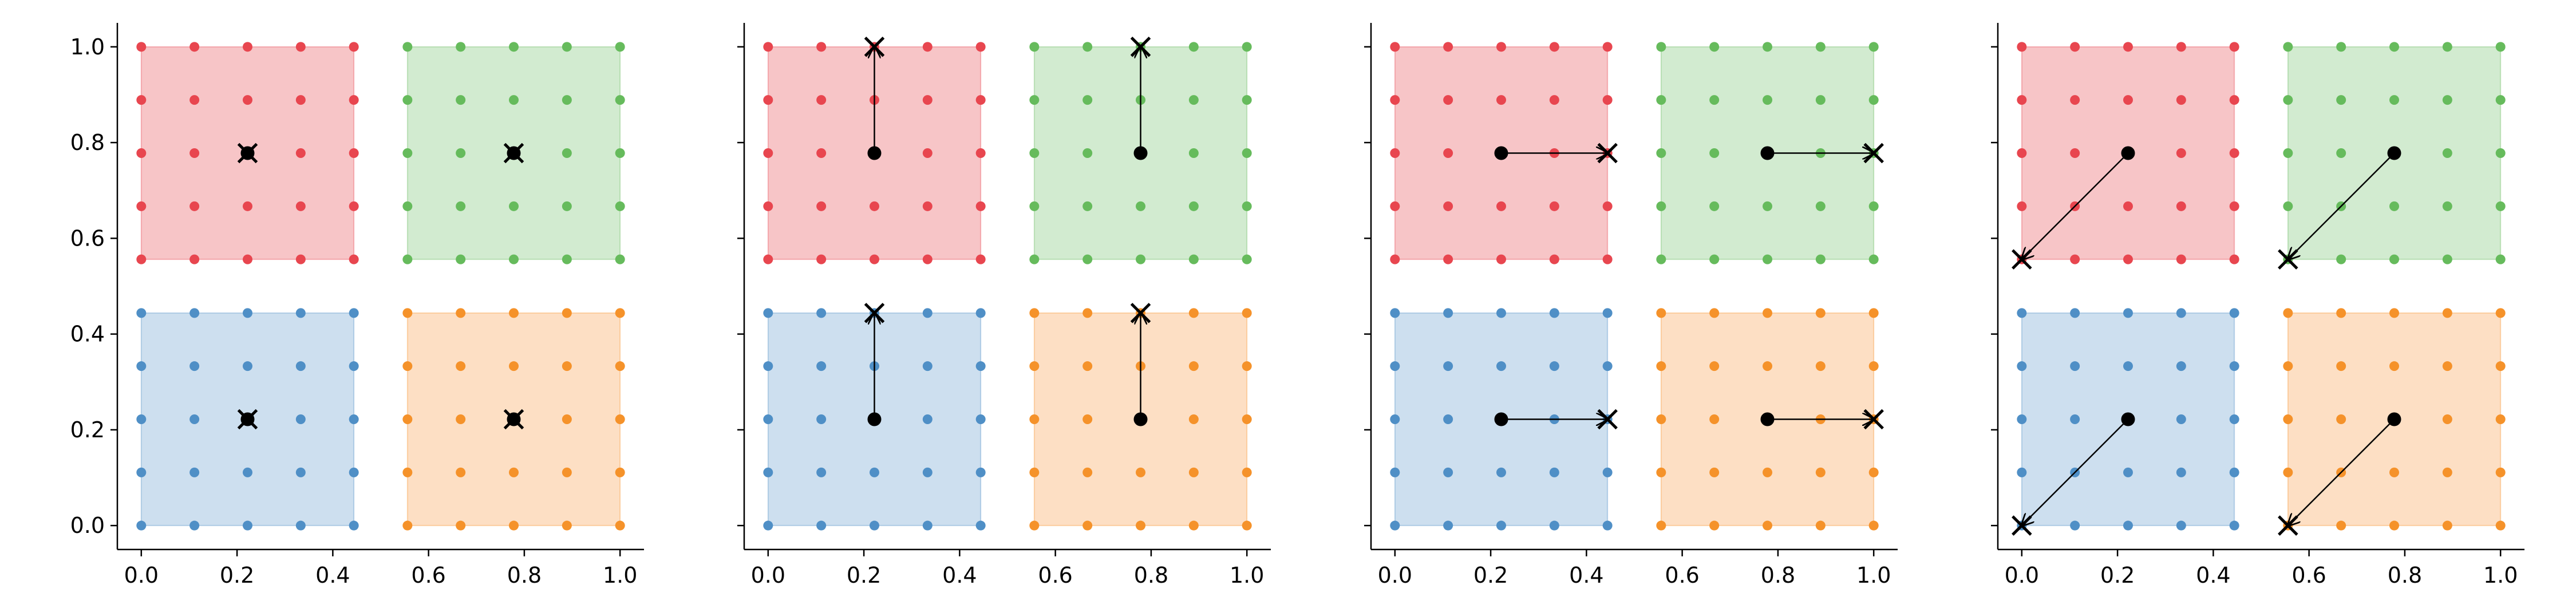 This screenshot has height=601, width=2576. What do you see at coordinates (332, 576) in the screenshot?
I see `x-tick-label: 0.4` at bounding box center [332, 576].